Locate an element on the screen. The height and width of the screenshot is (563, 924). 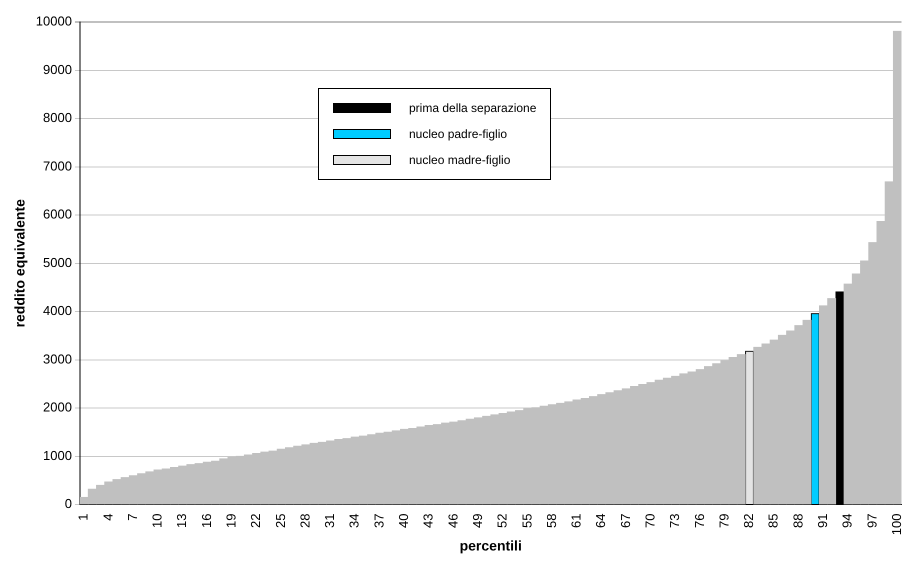
x-tick-label: 10 is located at coordinates (157, 521).